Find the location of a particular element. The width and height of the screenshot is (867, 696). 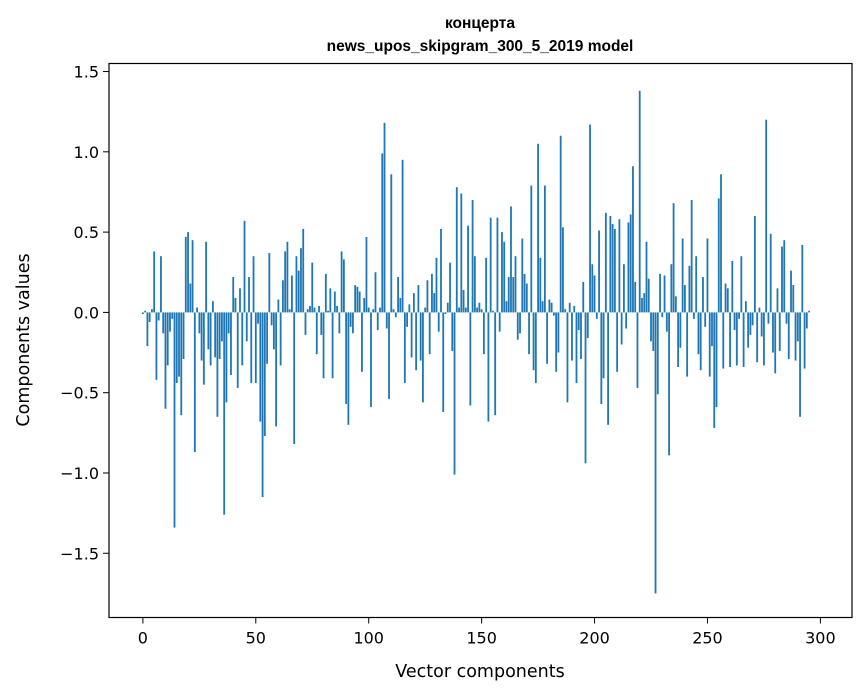

y-axis-label: Components values is located at coordinates (24, 339).